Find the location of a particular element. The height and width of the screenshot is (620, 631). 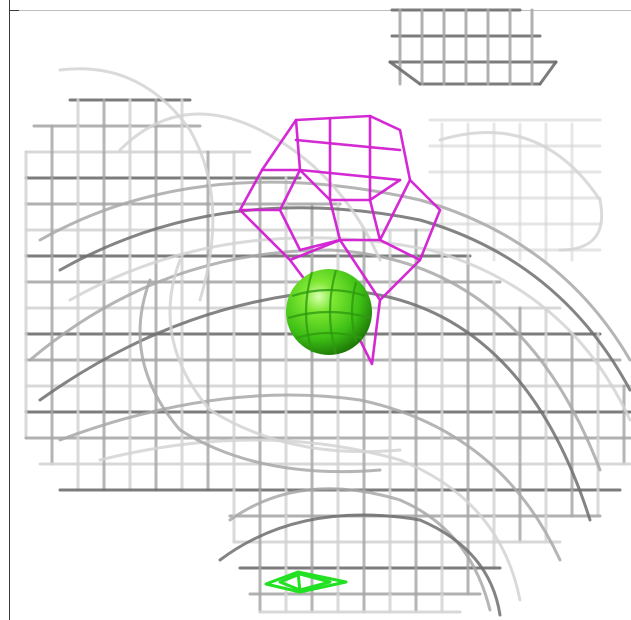

green-ion-sphere is located at coordinates (329, 312).